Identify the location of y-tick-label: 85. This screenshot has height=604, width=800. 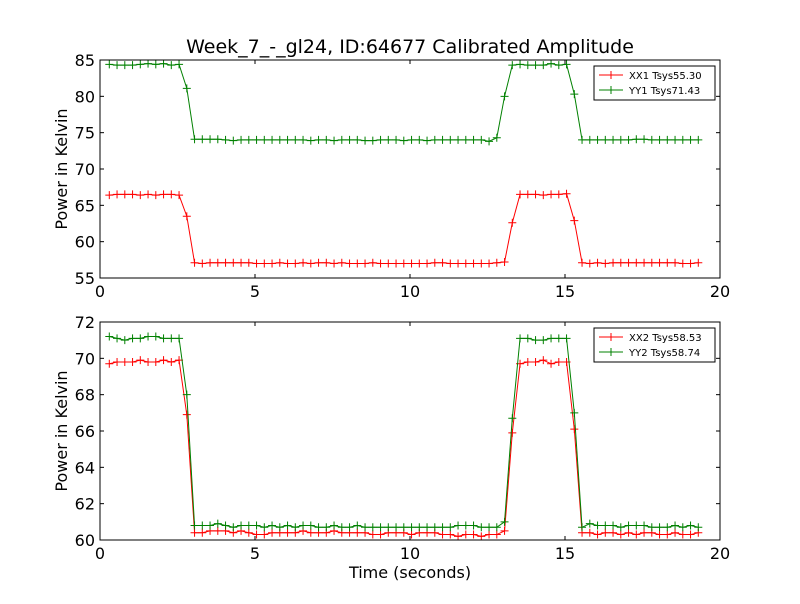
(85, 60).